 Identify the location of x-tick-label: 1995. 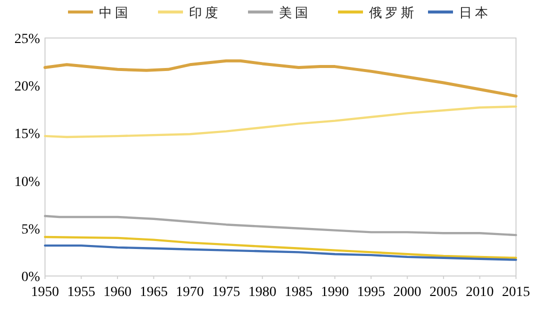
(371, 292).